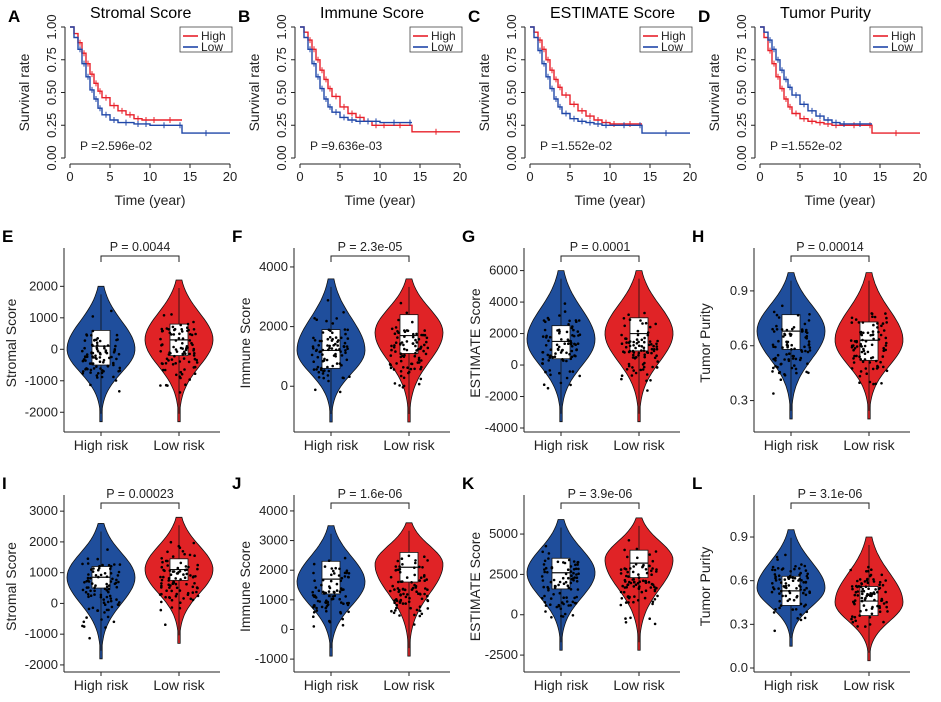 The height and width of the screenshot is (702, 941). What do you see at coordinates (503, 270) in the screenshot?
I see `y-tick-label: 6000` at bounding box center [503, 270].